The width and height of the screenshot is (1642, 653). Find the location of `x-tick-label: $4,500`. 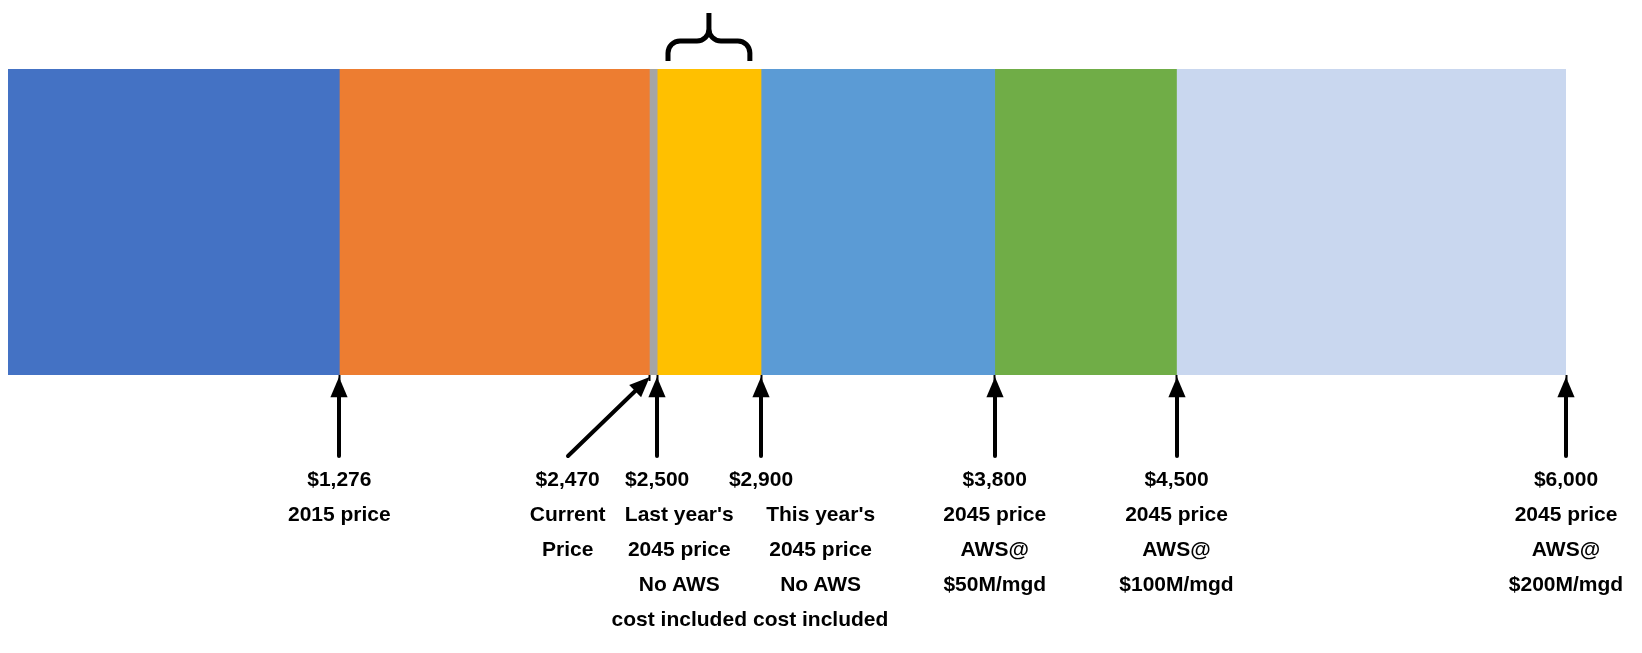

x-tick-label: $4,500 is located at coordinates (1176, 479).